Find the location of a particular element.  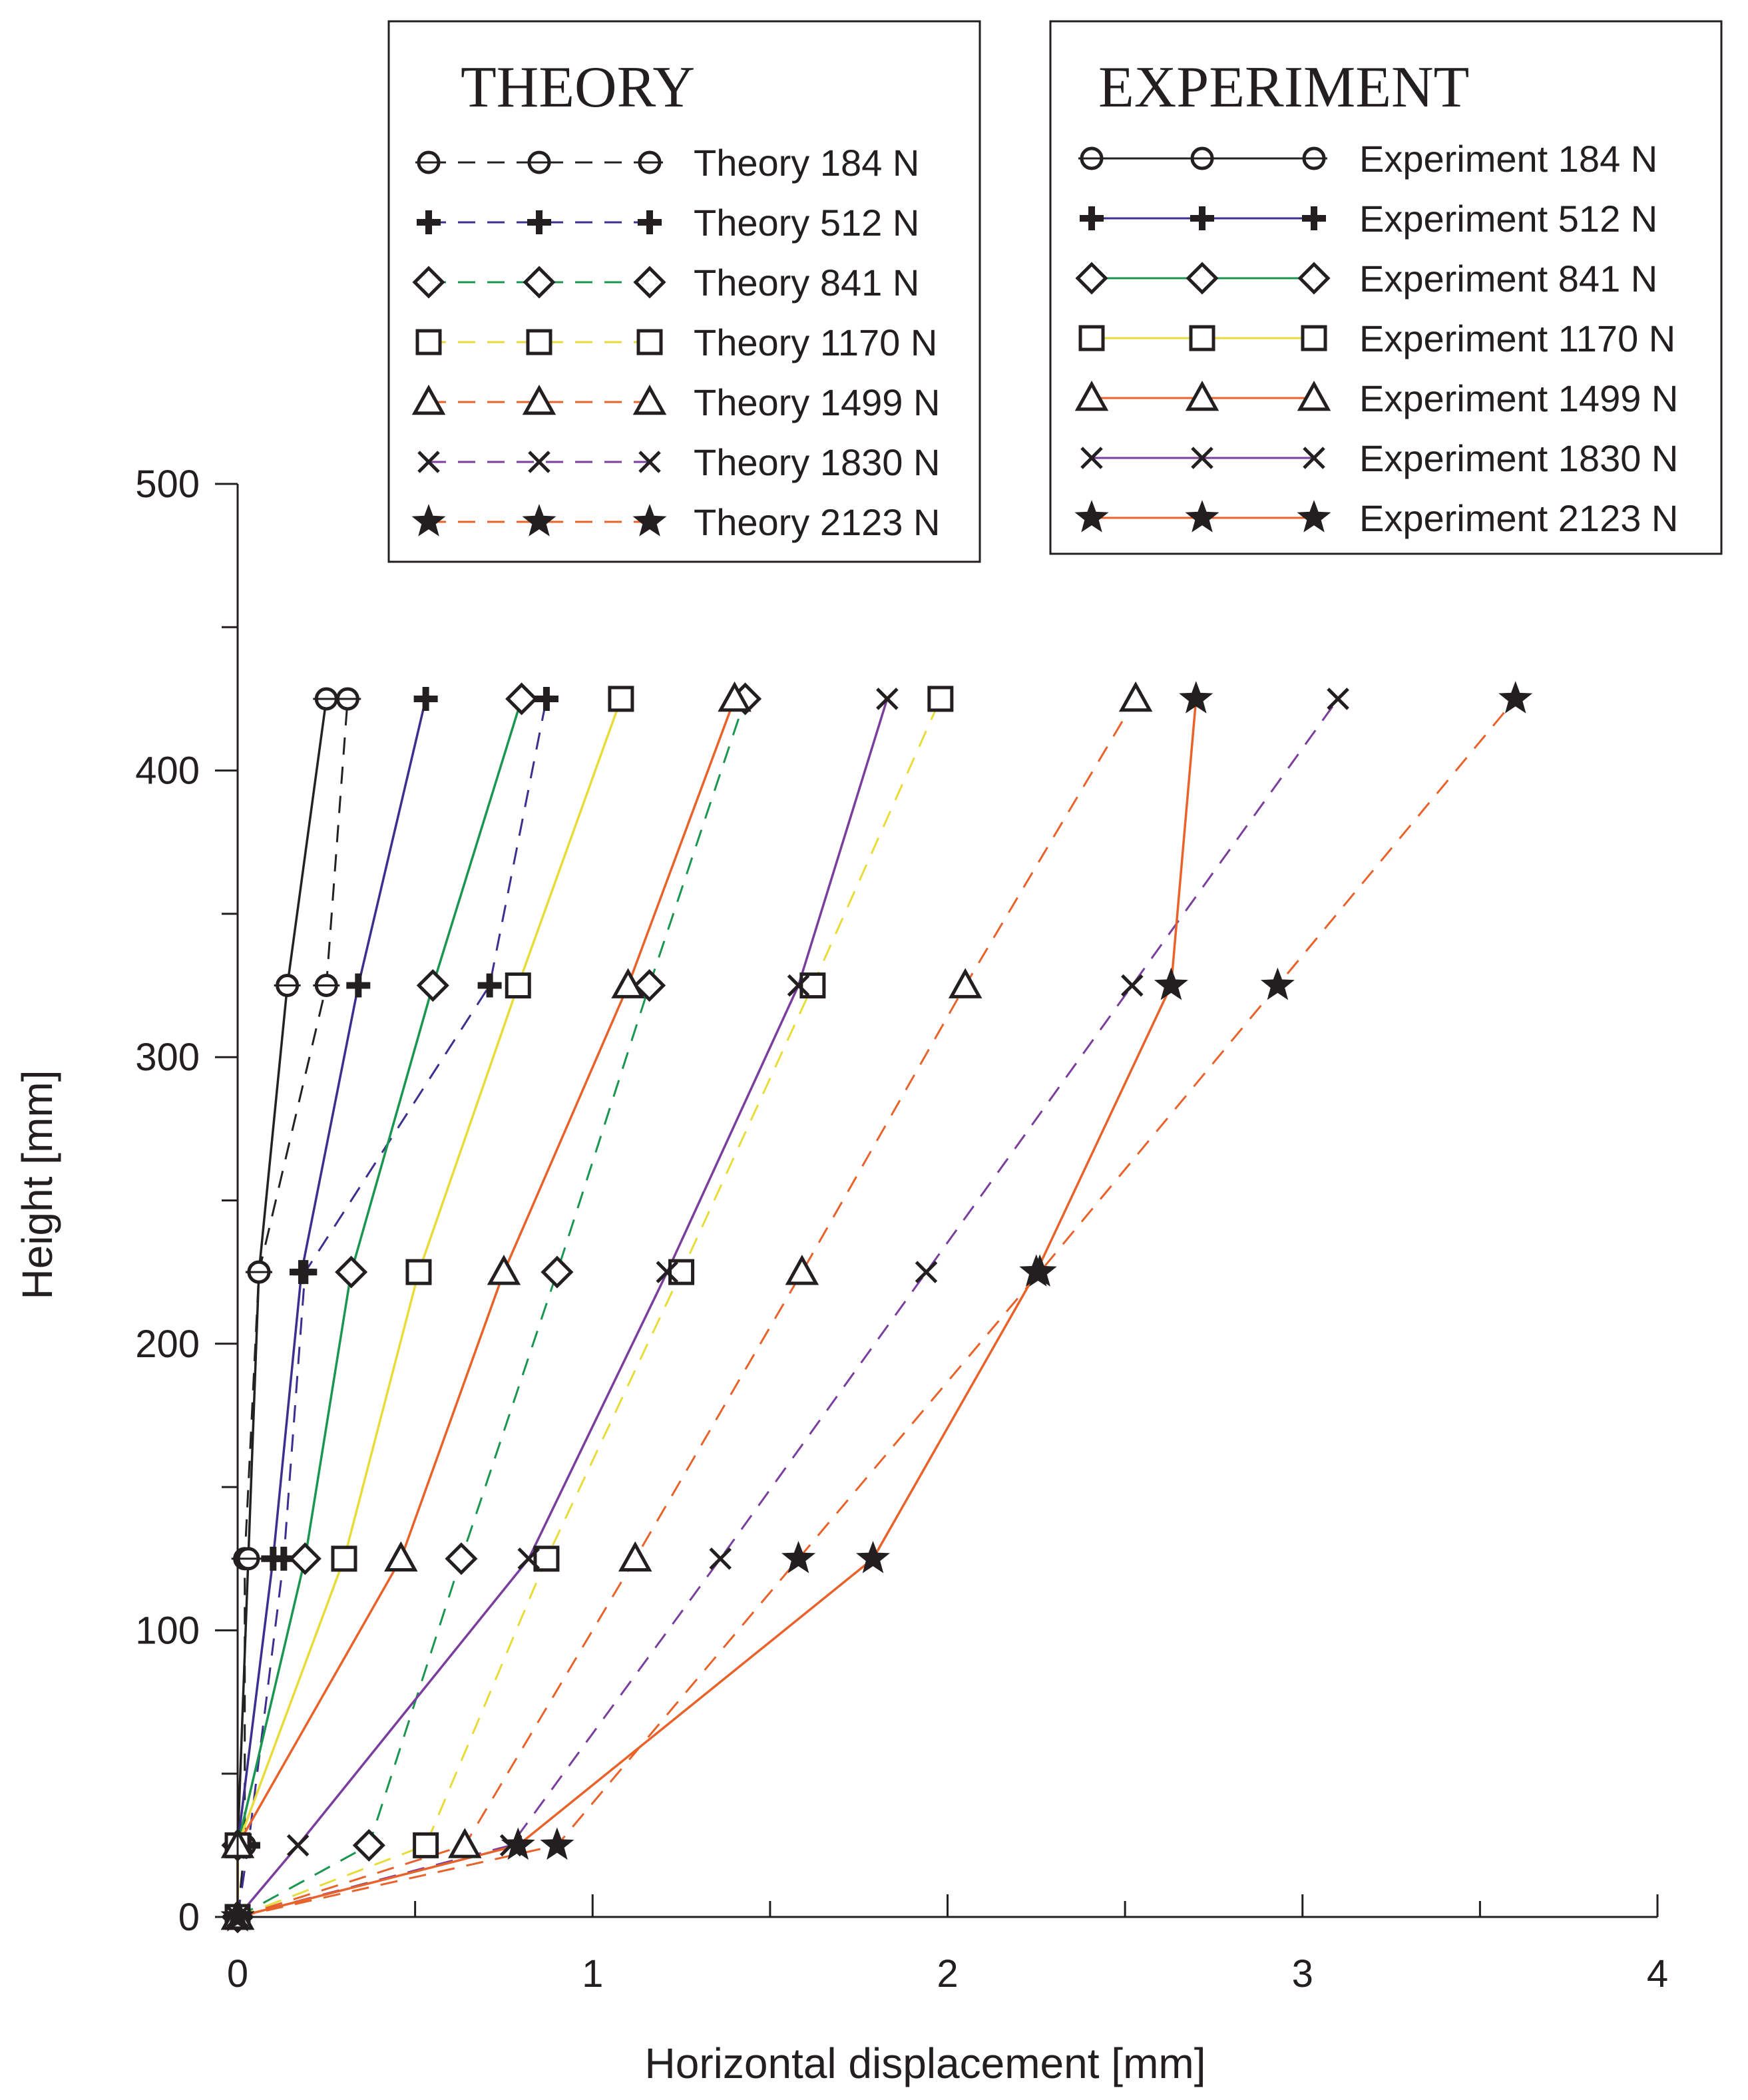

y-axis-title: Height [mm] is located at coordinates (37, 1185).